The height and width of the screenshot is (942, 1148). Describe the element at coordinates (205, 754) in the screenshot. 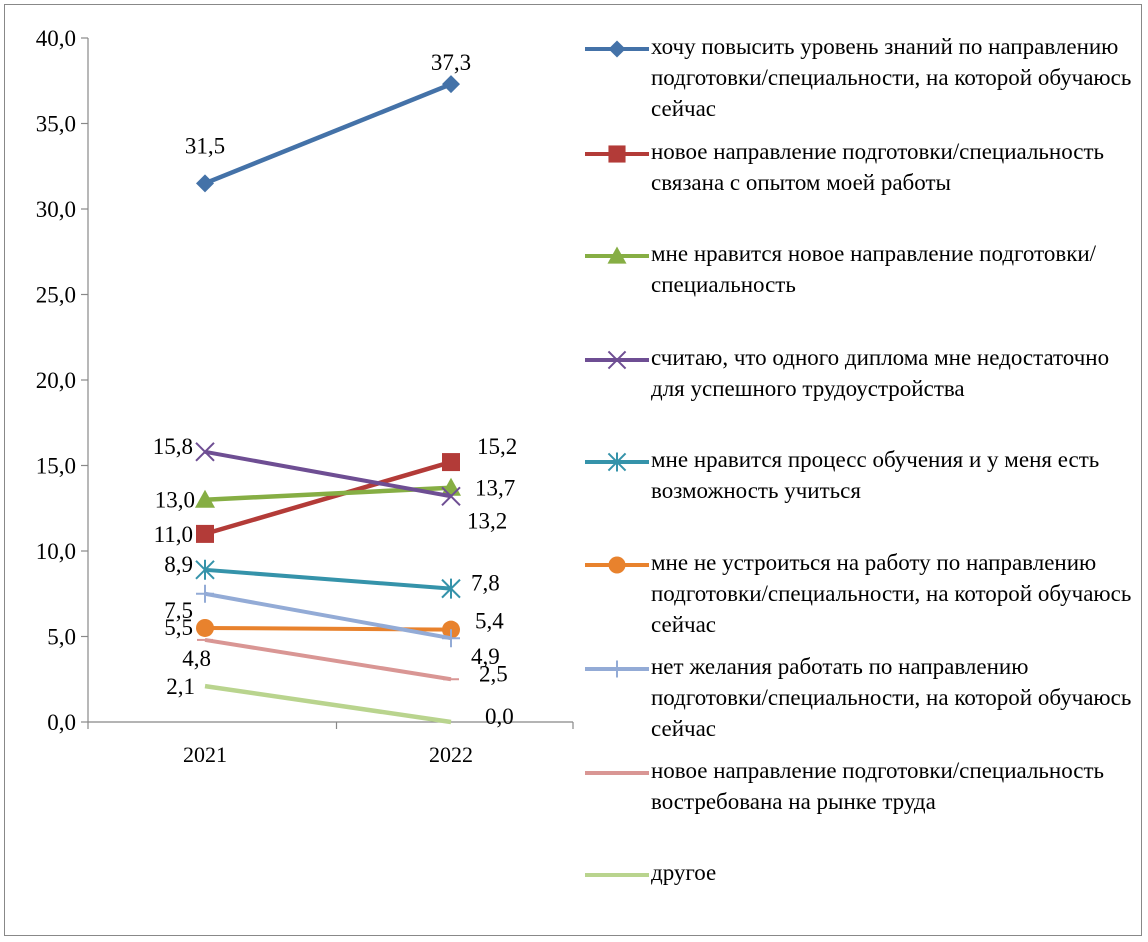

I see `x-tick-label: 2021` at that location.